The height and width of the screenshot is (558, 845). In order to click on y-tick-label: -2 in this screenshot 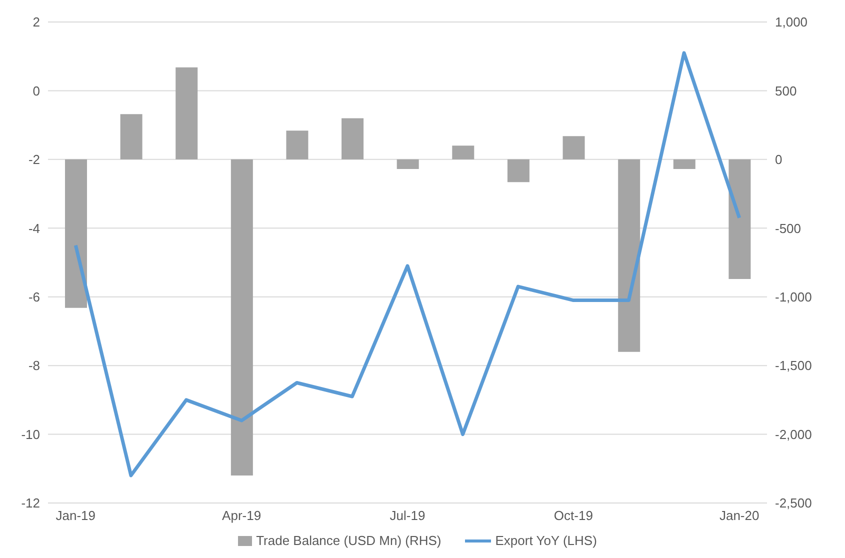, I will do `click(34, 160)`.